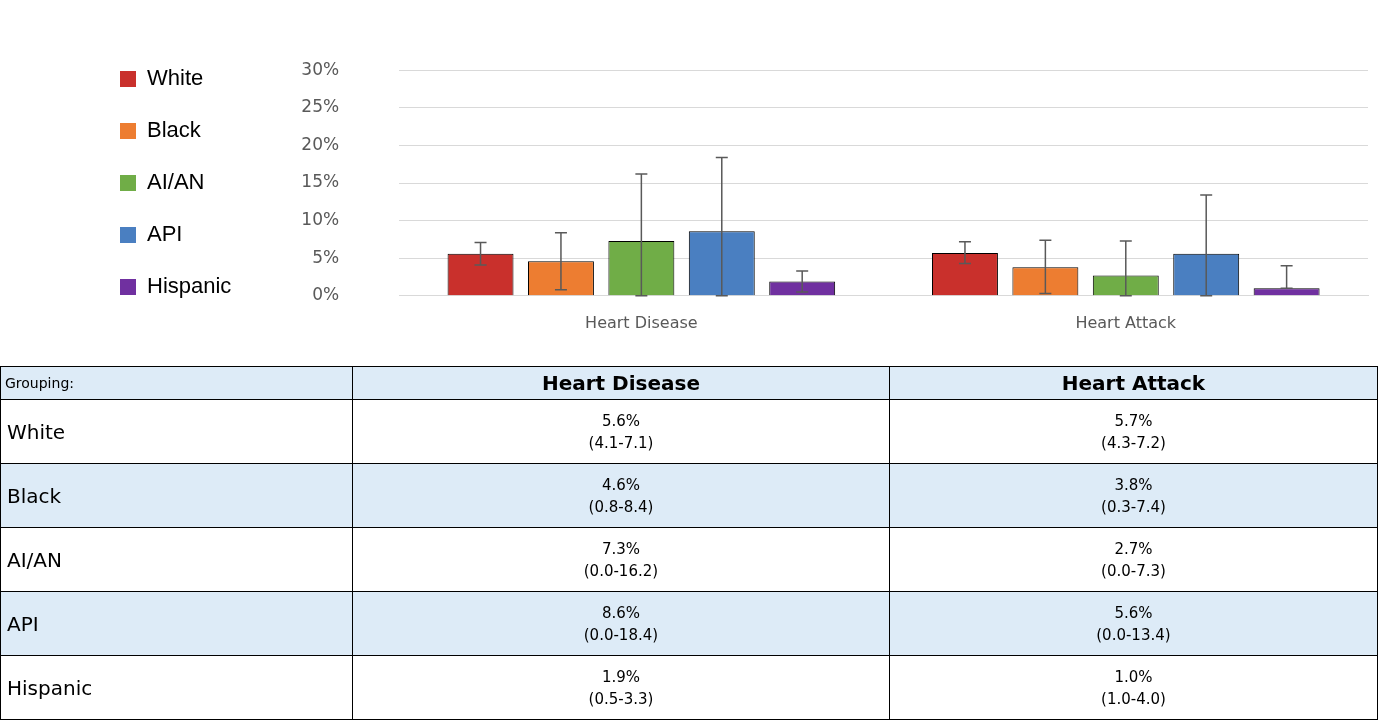  Describe the element at coordinates (326, 294) in the screenshot. I see `y-tick-label: 0%` at that location.